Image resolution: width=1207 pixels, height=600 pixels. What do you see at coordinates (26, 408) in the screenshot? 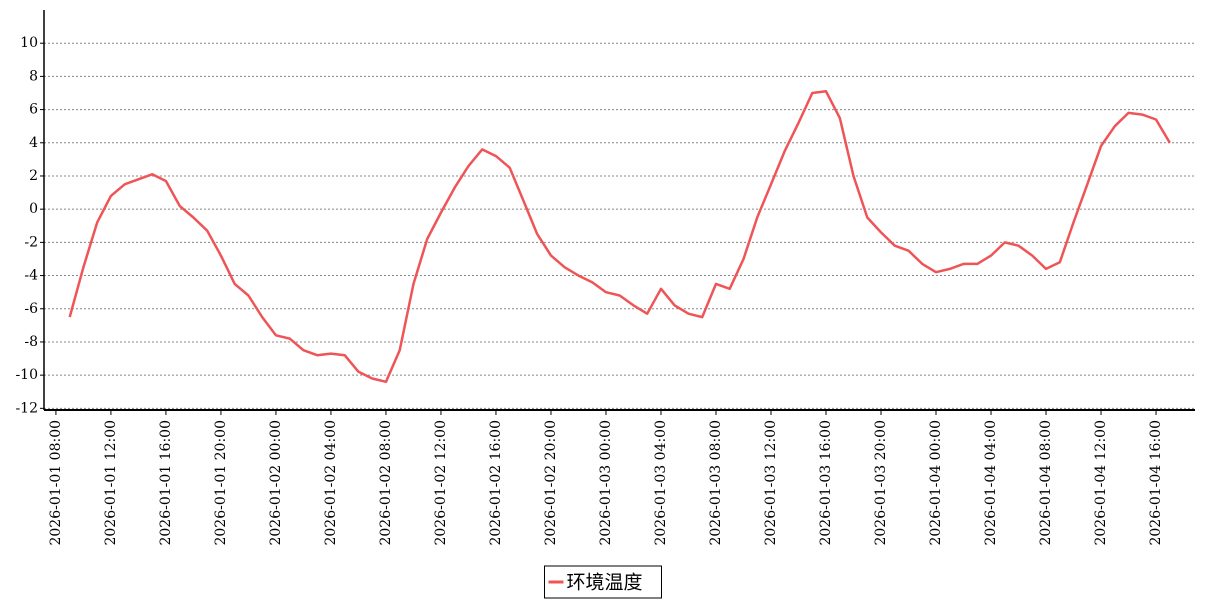
I see `y-tick-label: -12` at bounding box center [26, 408].